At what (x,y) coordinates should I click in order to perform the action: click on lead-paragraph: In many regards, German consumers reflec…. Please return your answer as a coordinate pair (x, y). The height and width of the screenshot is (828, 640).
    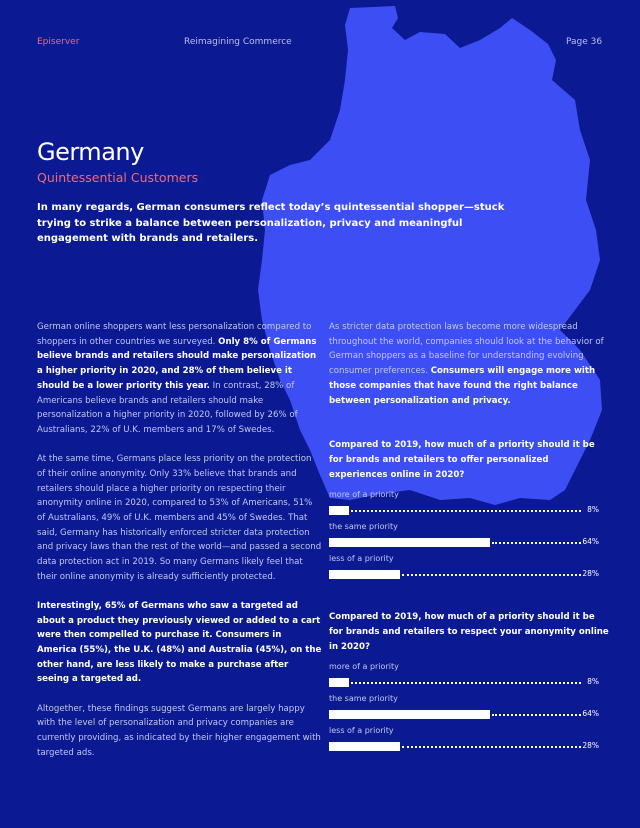
    Looking at the image, I should click on (271, 223).